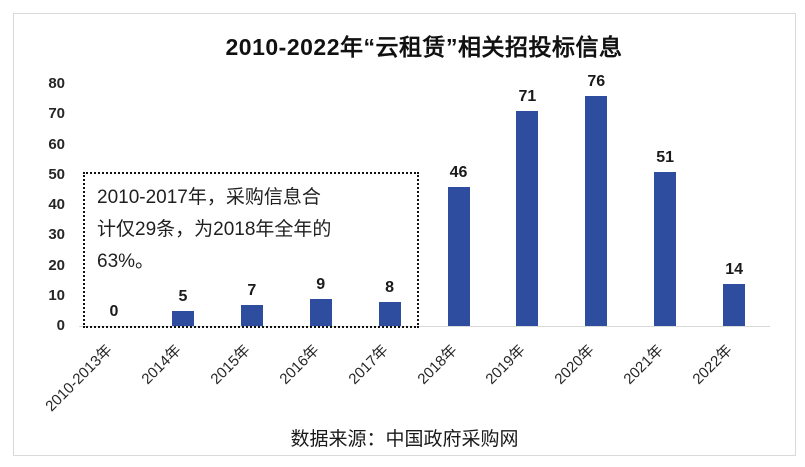 The width and height of the screenshot is (805, 467). What do you see at coordinates (424, 326) in the screenshot?
I see `x-axis-line` at bounding box center [424, 326].